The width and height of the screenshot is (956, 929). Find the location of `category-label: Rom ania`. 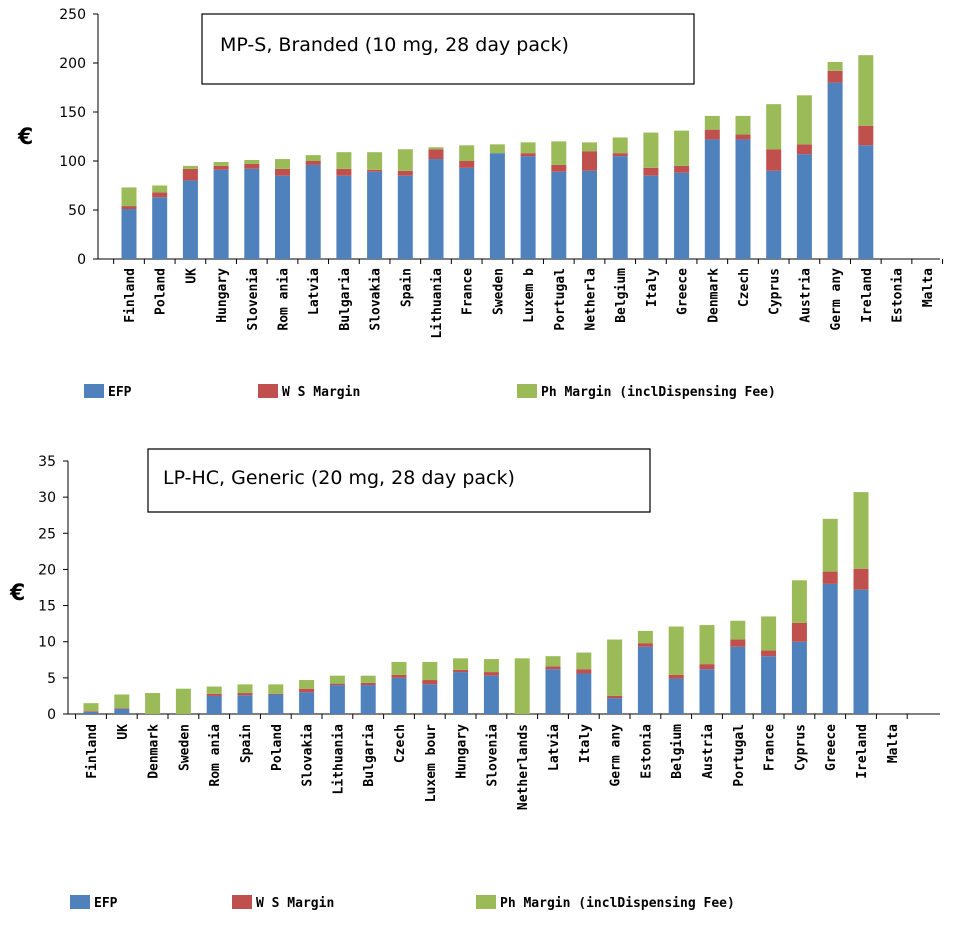

category-label: Rom ania is located at coordinates (284, 299).